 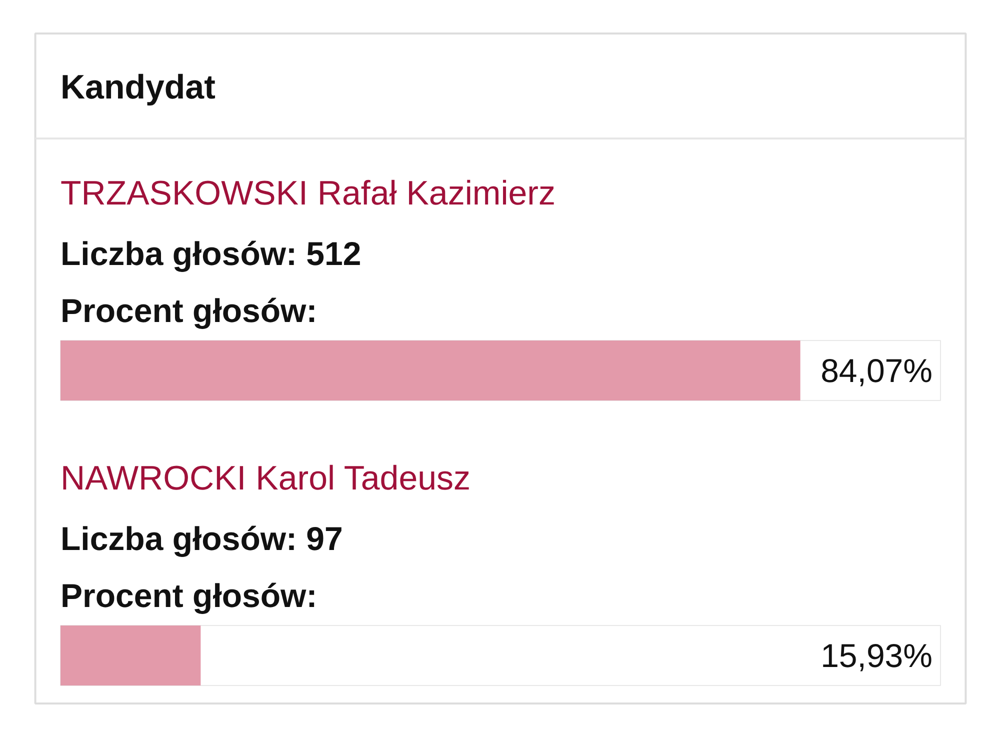 What do you see at coordinates (265, 479) in the screenshot?
I see `y-tick-label: NAWROCKI Karol Tadeusz` at bounding box center [265, 479].